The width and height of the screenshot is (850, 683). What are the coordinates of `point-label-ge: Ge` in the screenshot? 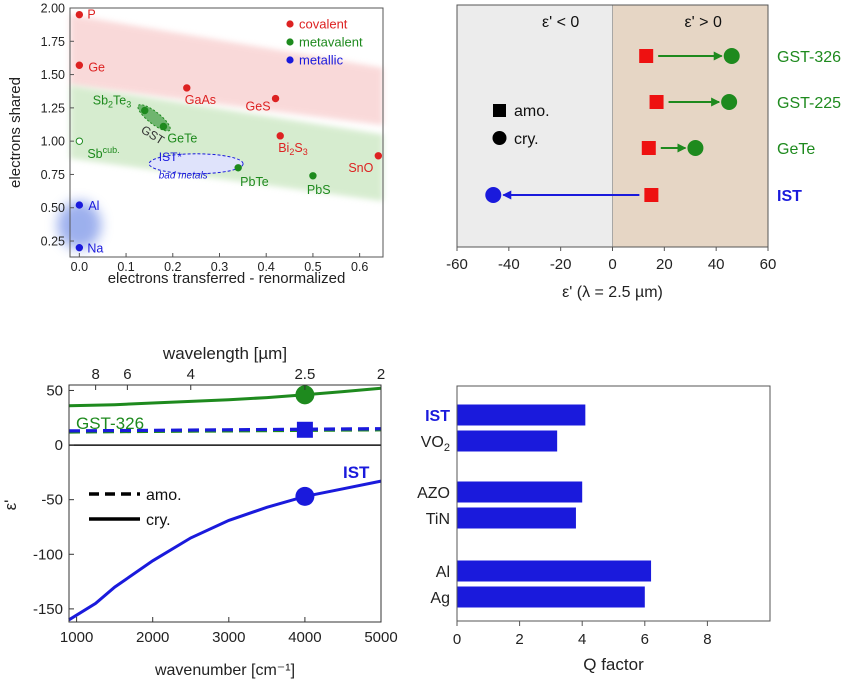 It's located at (96, 67).